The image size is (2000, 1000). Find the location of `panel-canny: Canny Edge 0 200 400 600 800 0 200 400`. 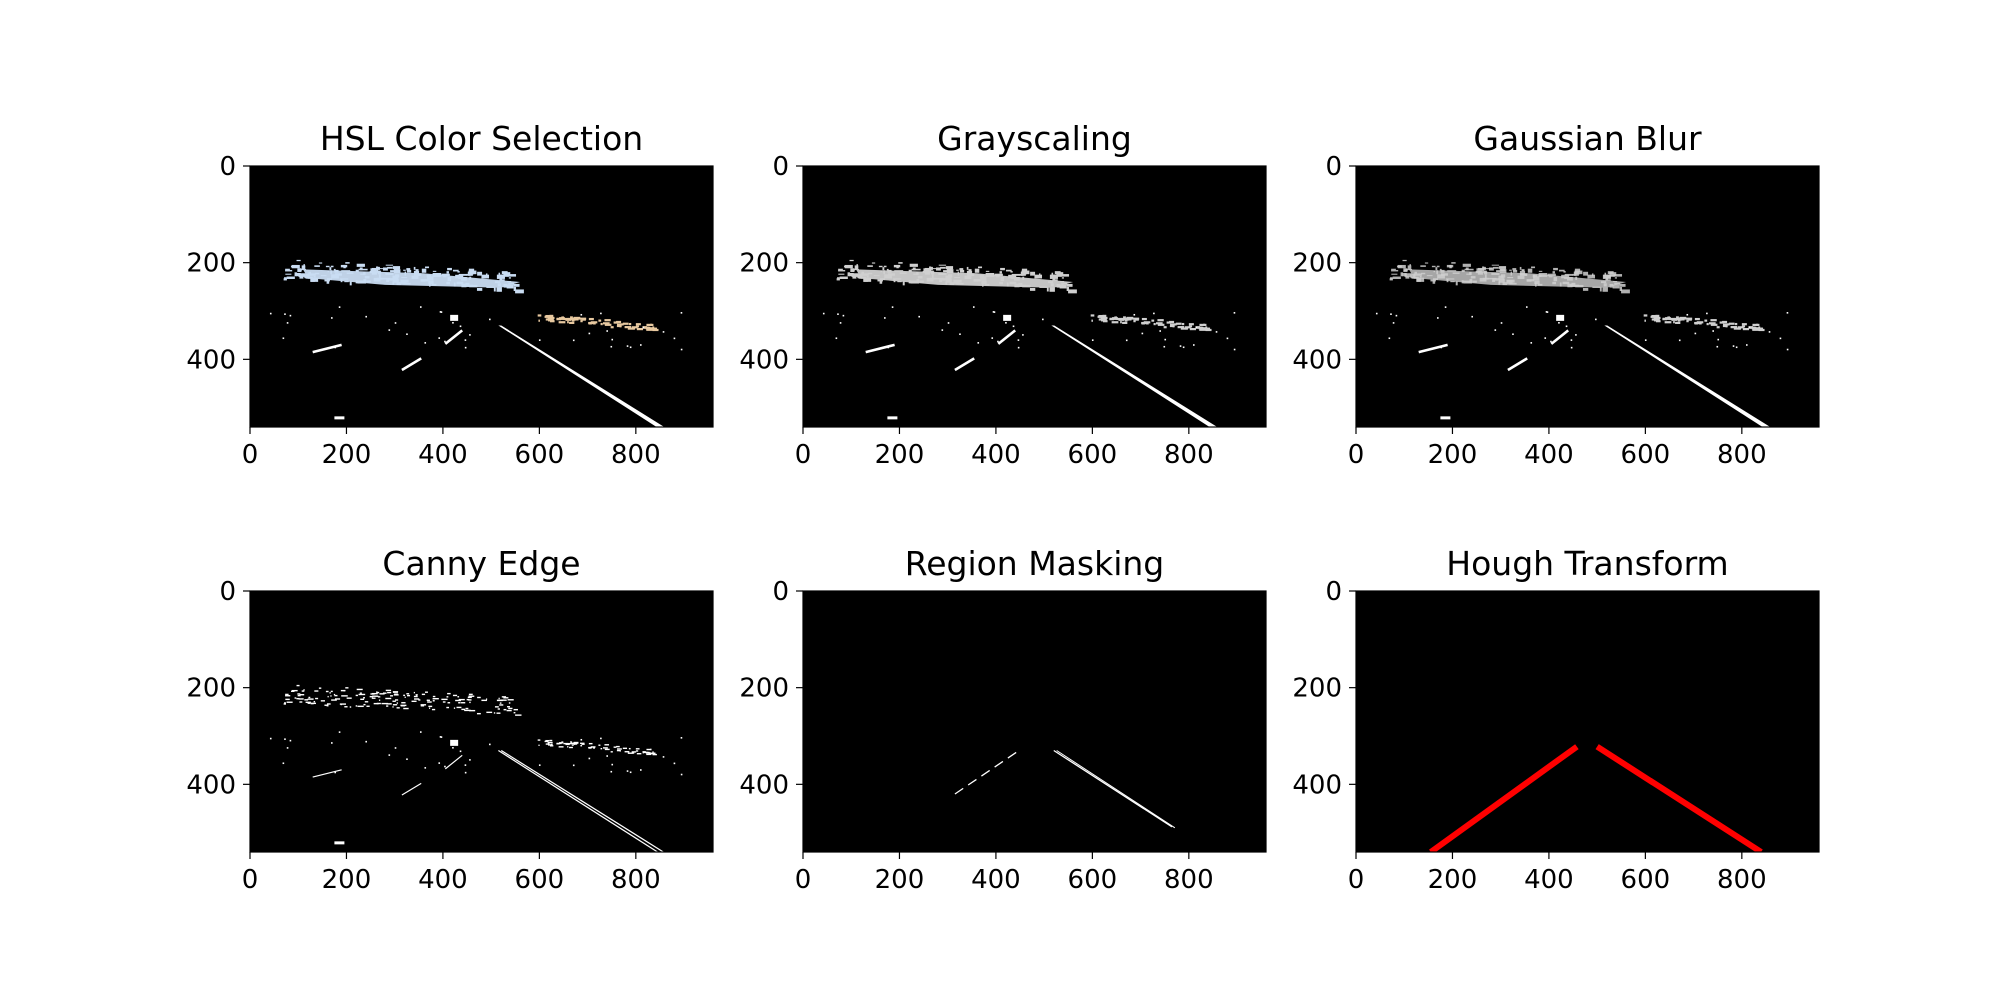

panel-canny: Canny Edge 0 200 400 600 800 0 200 400 is located at coordinates (450, 719).